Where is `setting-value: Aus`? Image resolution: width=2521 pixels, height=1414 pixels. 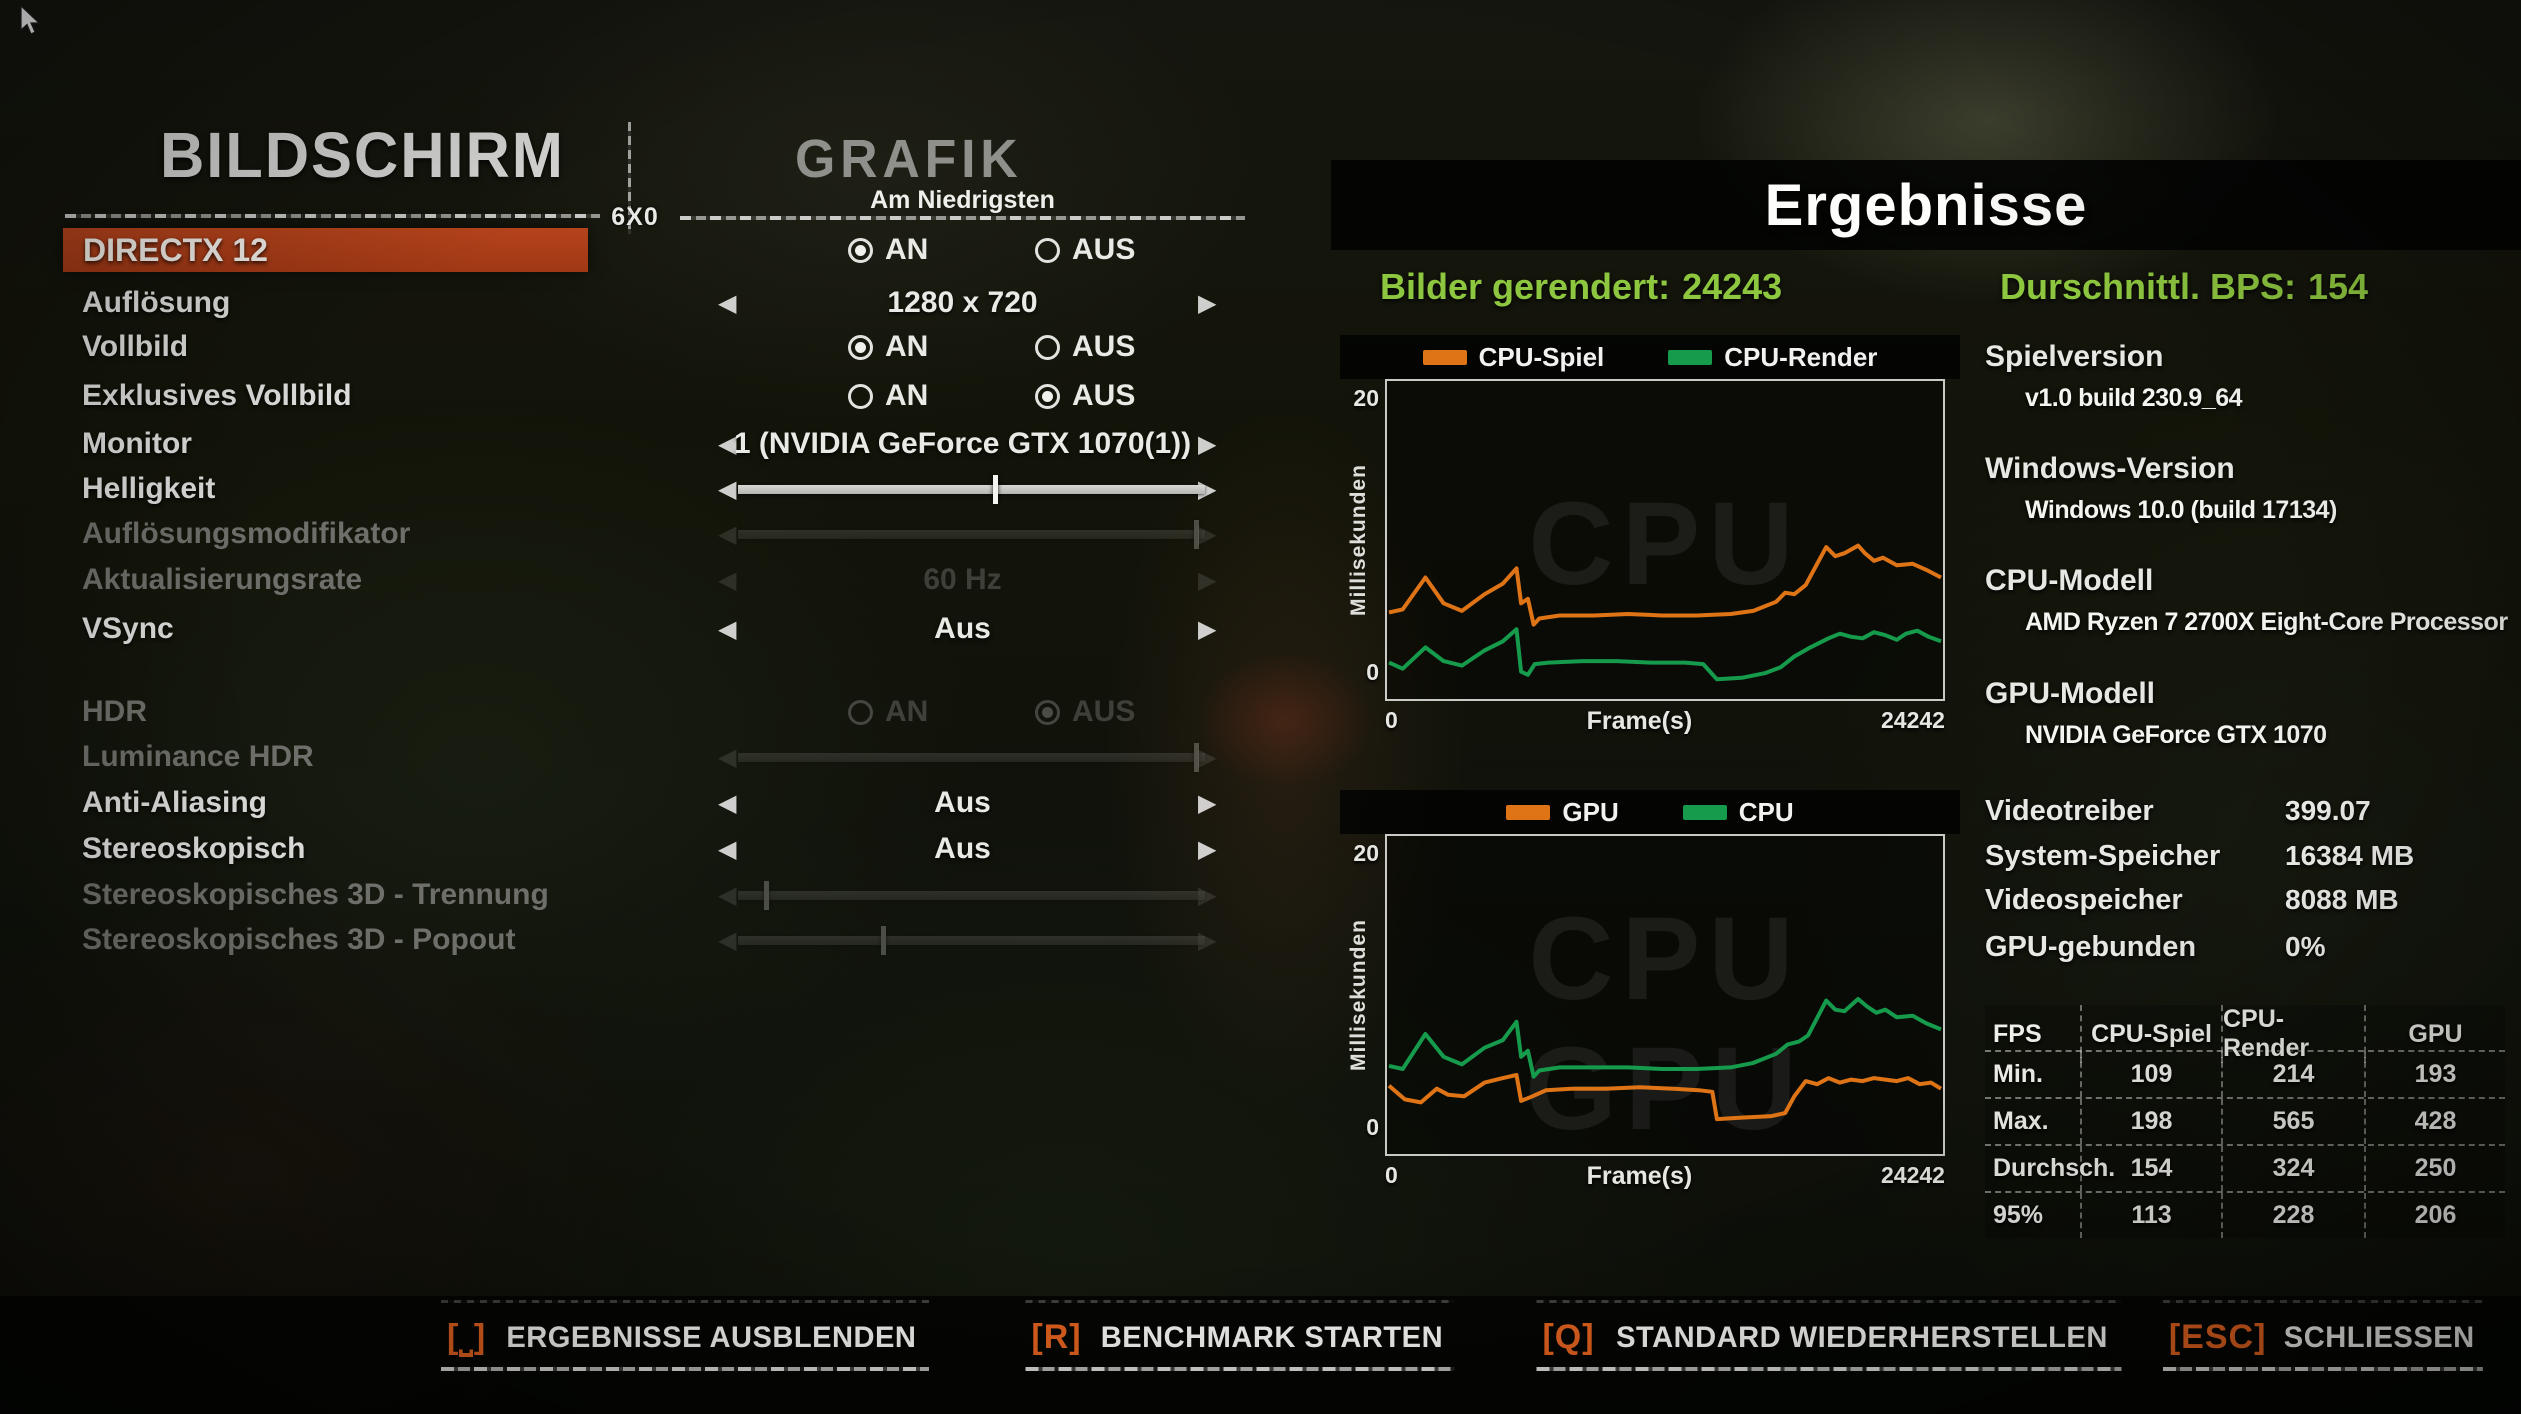 setting-value: Aus is located at coordinates (962, 848).